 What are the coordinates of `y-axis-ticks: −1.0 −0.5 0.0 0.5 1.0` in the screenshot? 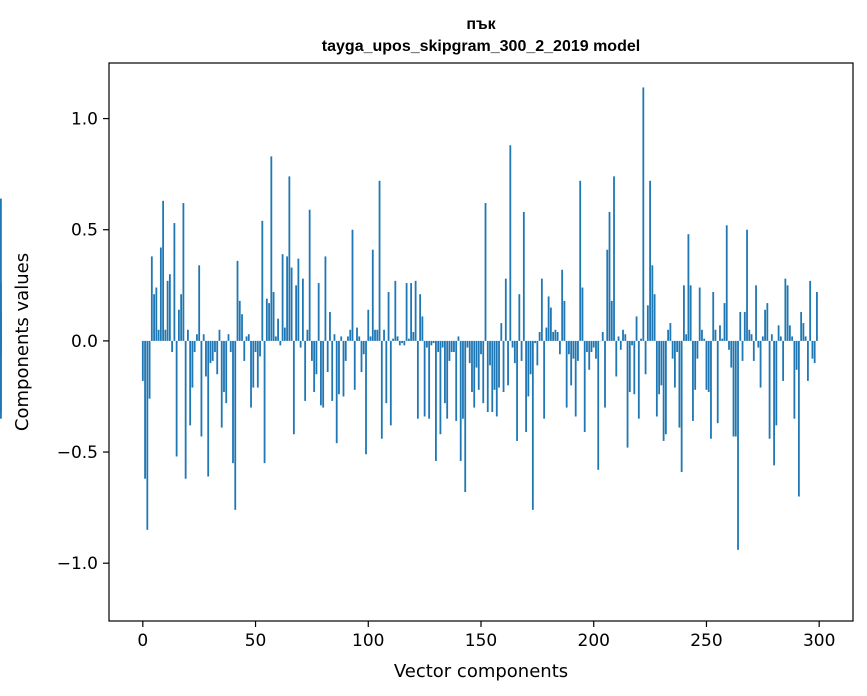 It's located at (83, 342).